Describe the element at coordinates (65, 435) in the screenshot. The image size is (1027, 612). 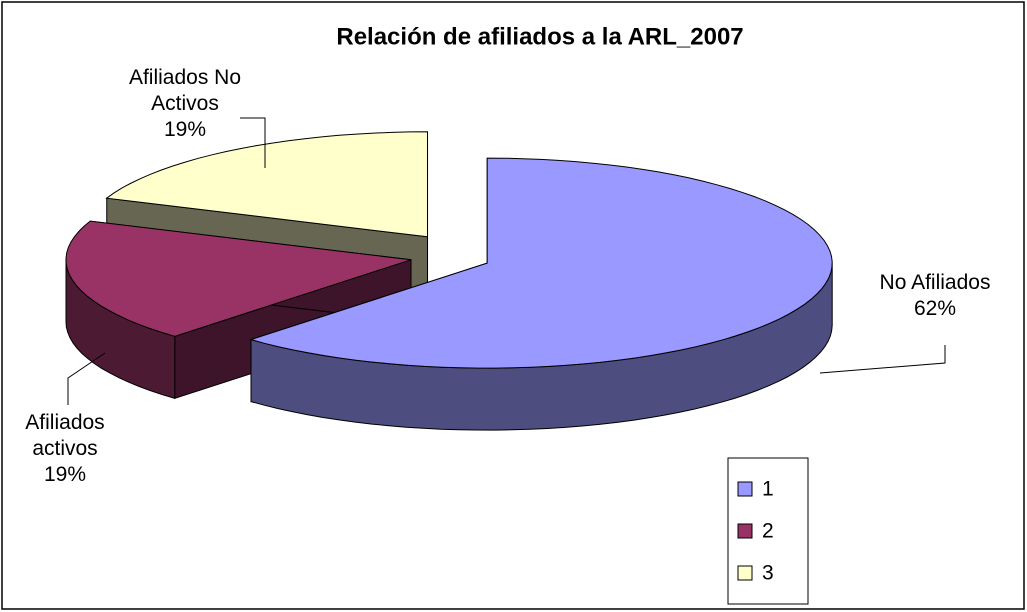
I see `category-label: Afiliados activos` at that location.